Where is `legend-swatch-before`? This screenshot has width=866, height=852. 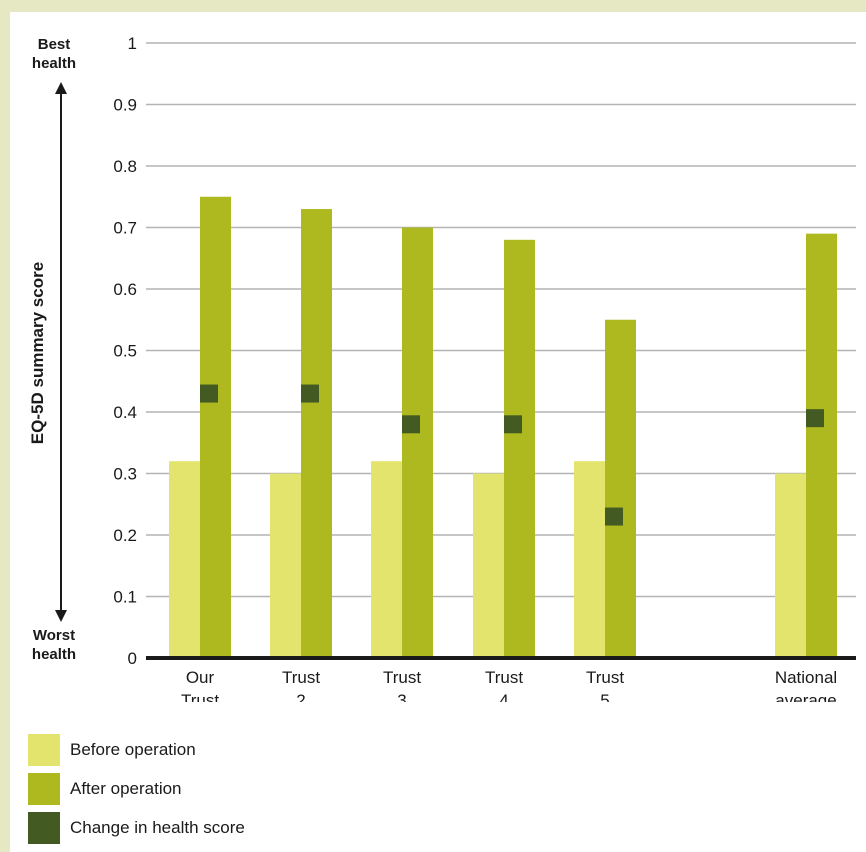
legend-swatch-before is located at coordinates (44, 750).